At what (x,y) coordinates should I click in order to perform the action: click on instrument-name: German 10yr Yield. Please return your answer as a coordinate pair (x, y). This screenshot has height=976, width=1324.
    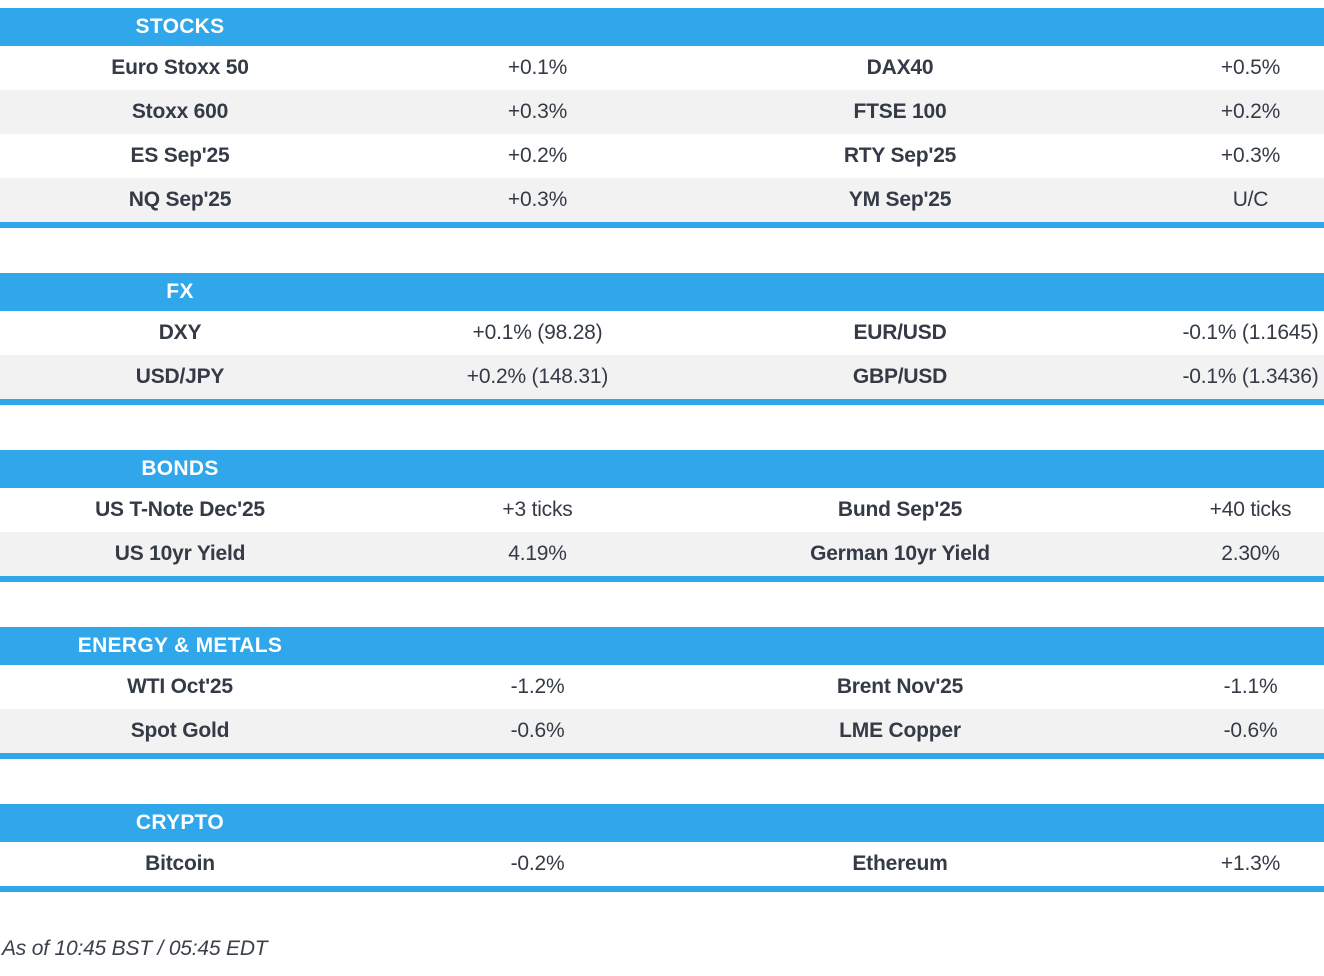
    Looking at the image, I should click on (900, 553).